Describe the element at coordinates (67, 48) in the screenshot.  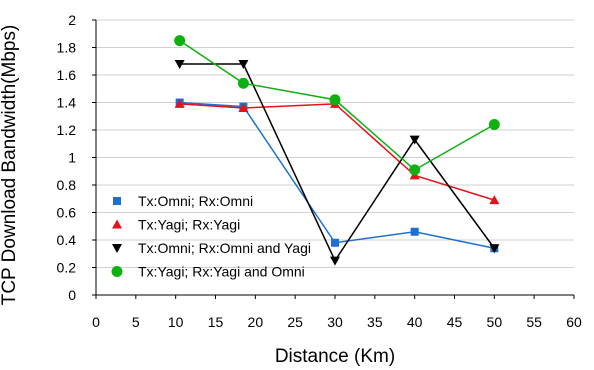
I see `y-tick-label: 1.8` at that location.